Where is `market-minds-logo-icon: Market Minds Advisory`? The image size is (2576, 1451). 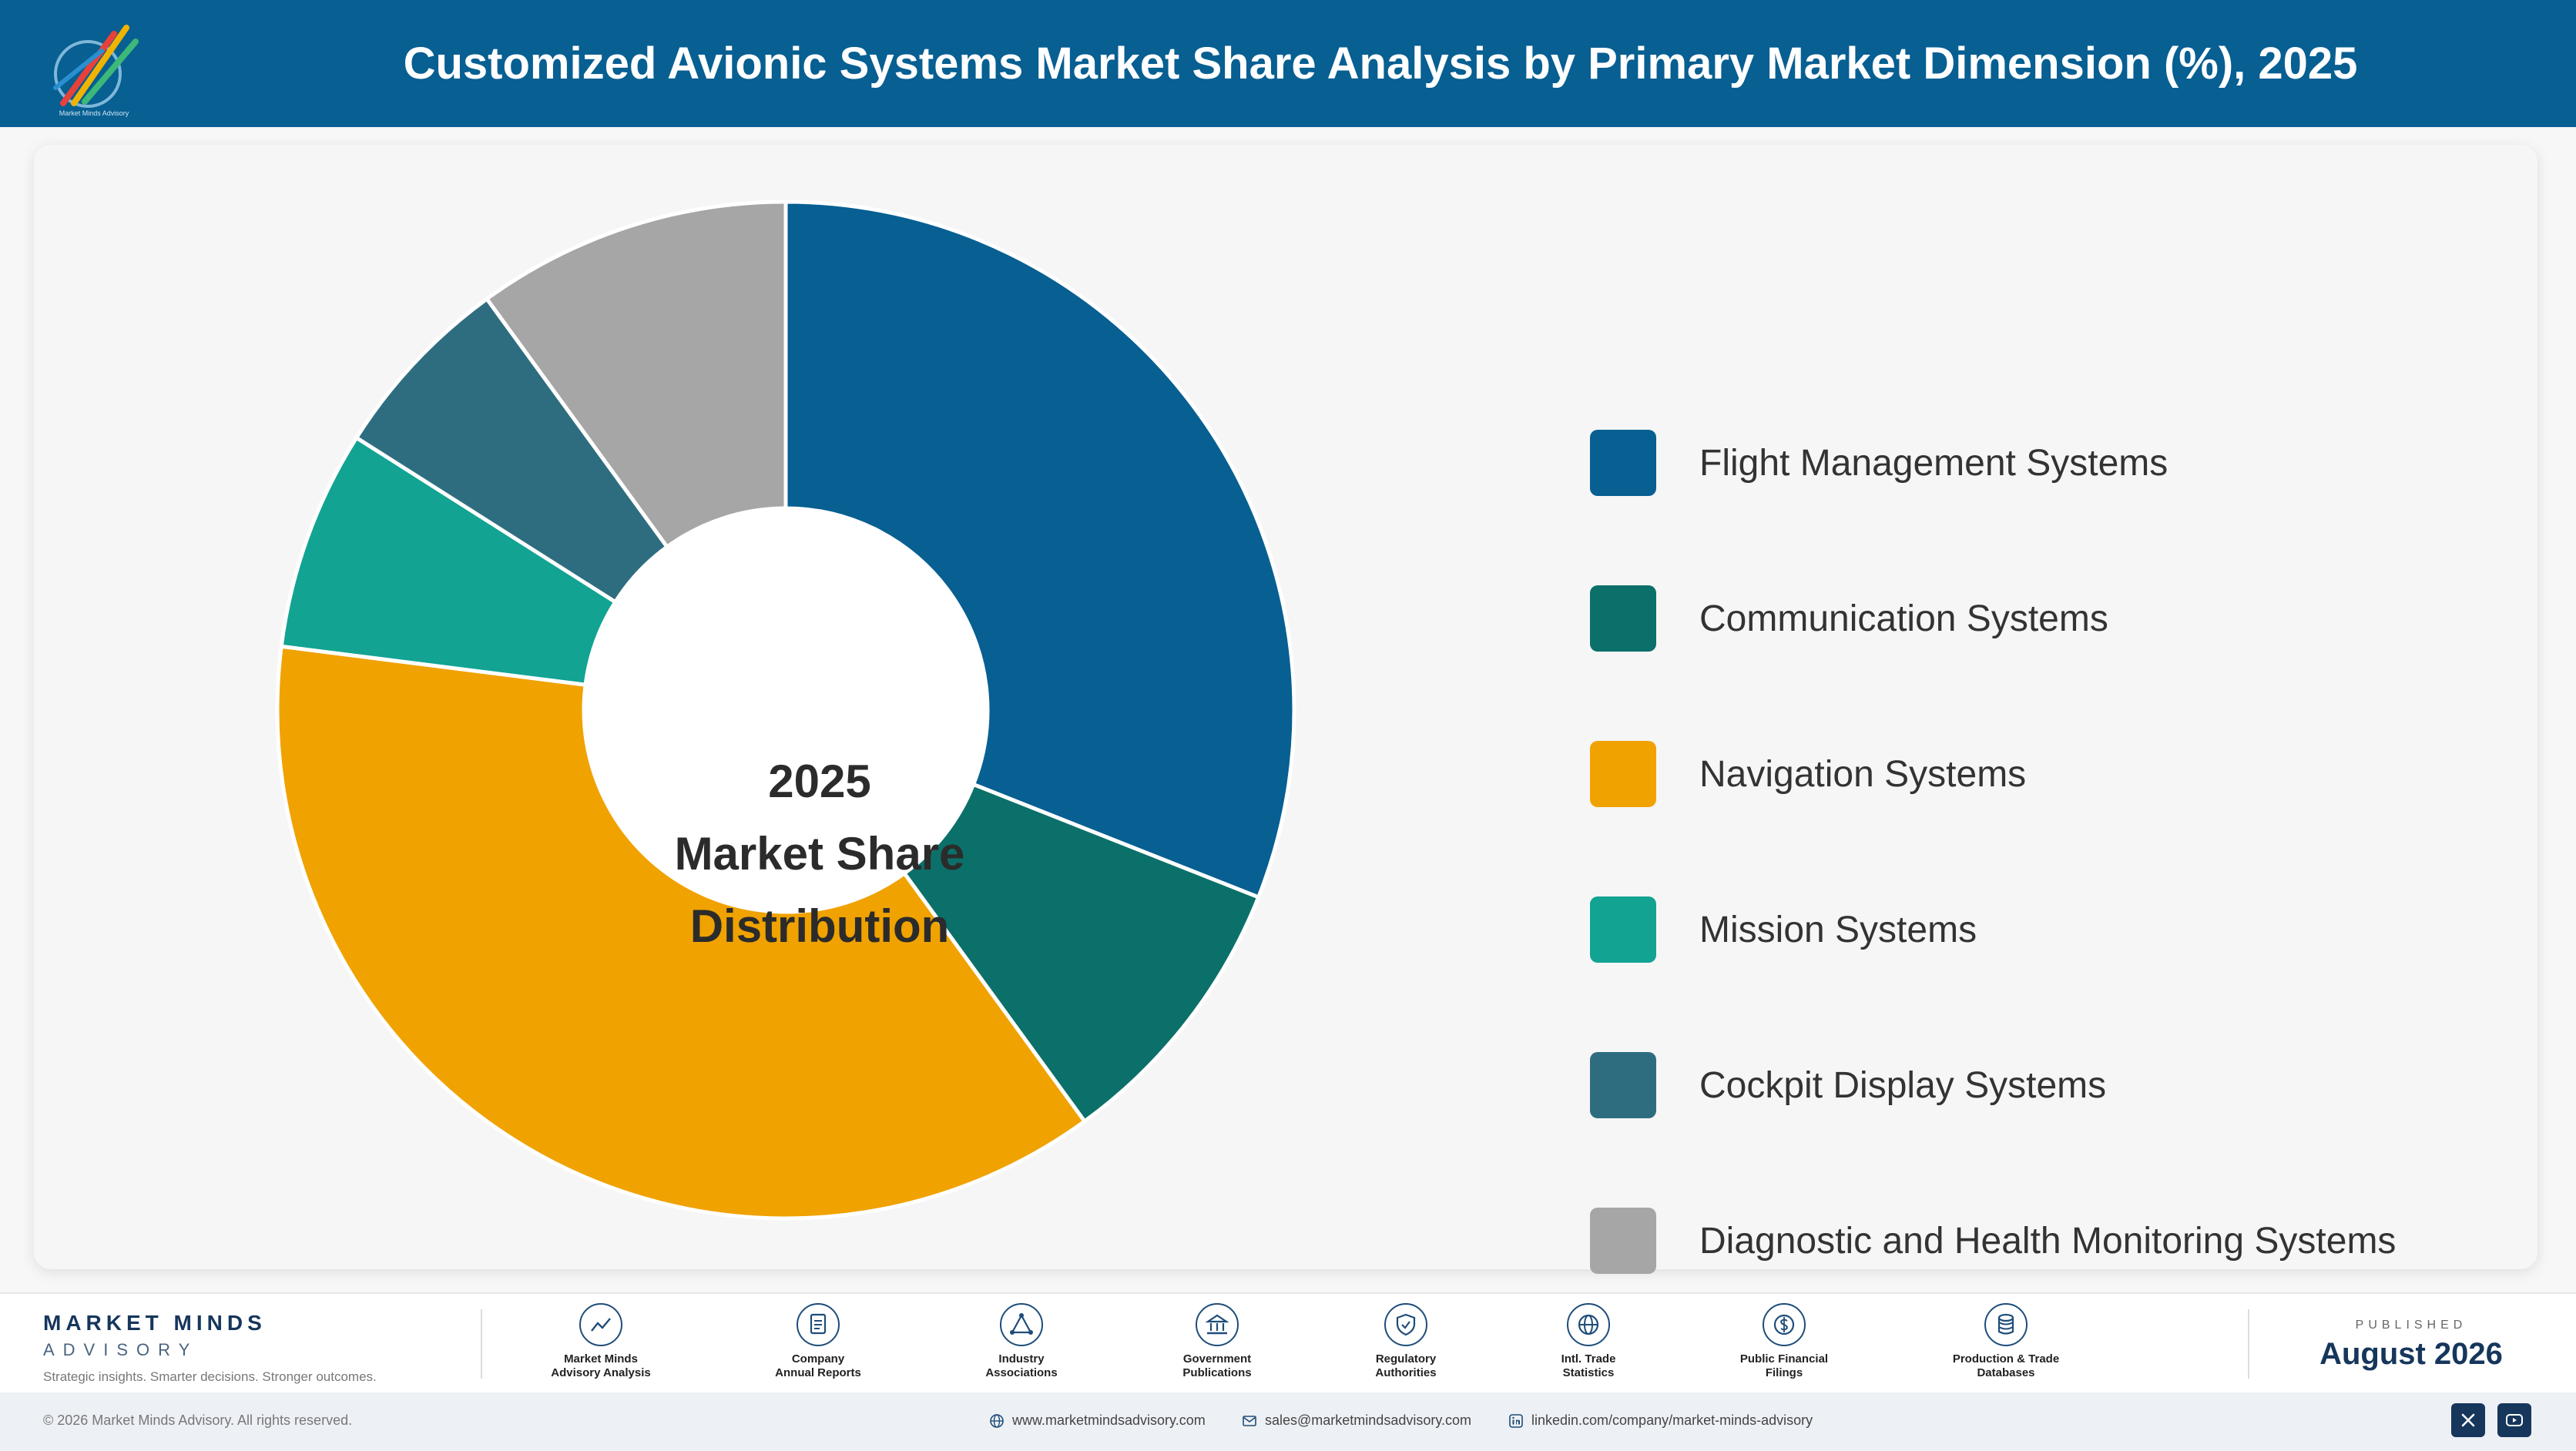
market-minds-logo-icon: Market Minds Advisory is located at coordinates (96, 71).